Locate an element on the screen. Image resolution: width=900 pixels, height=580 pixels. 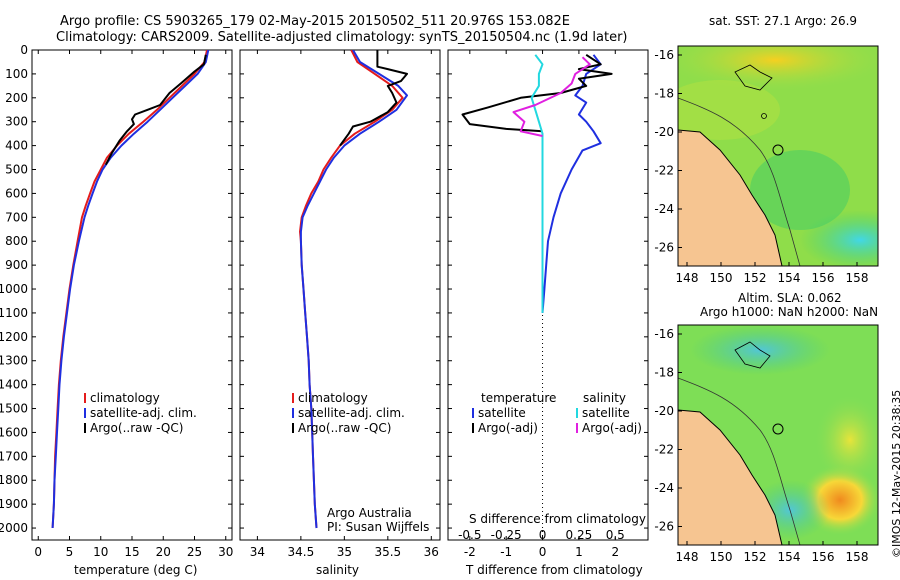
map-sla-label: Altim. SLA: 0.062 is located at coordinates (790, 298).